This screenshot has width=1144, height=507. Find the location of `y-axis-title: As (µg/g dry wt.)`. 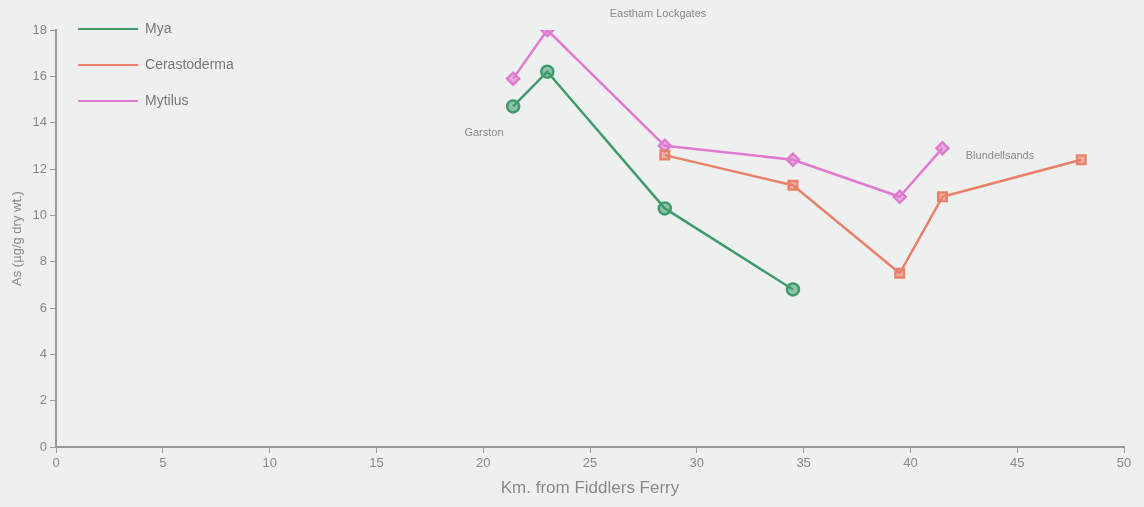

y-axis-title: As (µg/g dry wt.) is located at coordinates (17, 238).